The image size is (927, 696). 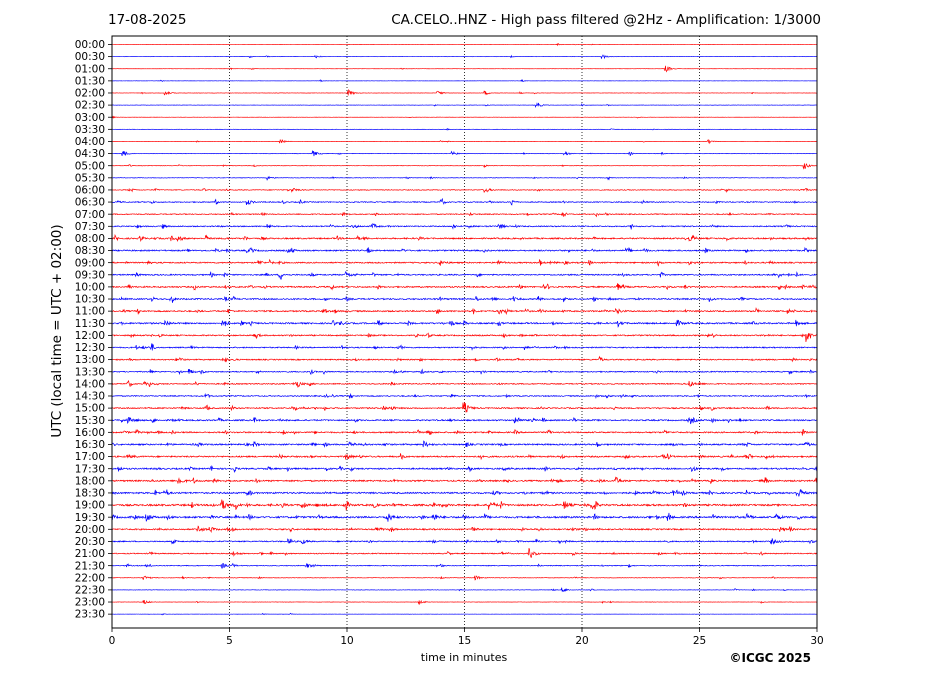 I want to click on y-tick-label: 17:30, so click(x=90, y=469).